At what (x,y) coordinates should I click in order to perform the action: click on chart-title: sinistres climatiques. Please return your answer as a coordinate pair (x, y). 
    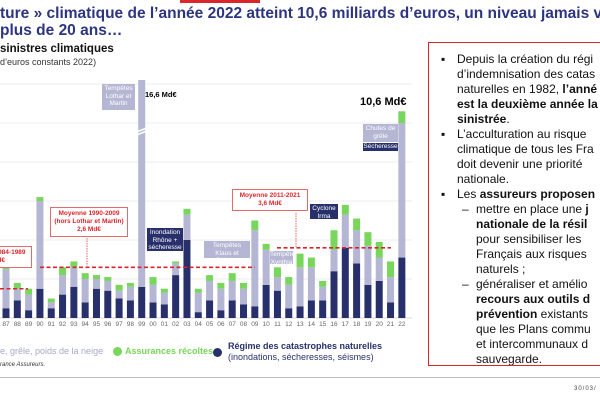
    Looking at the image, I should click on (57, 49).